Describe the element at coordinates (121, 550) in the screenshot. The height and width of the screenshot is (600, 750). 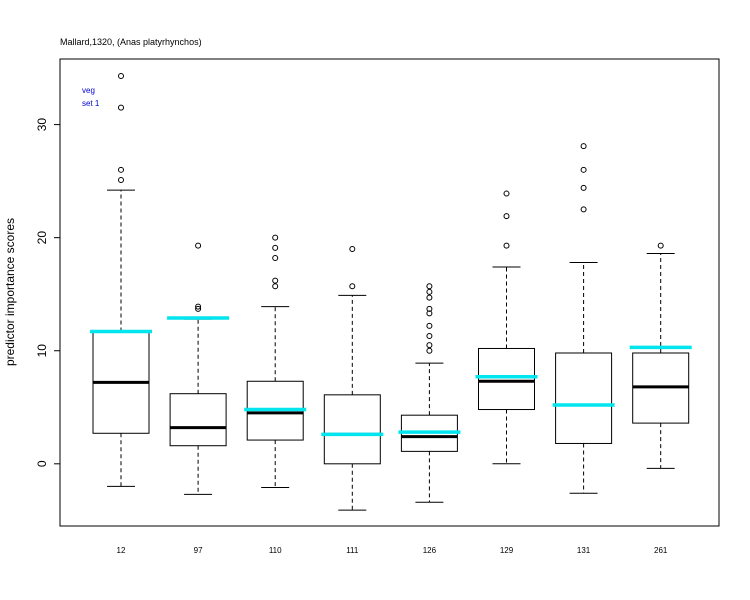
I see `x-tick-label: 12` at that location.